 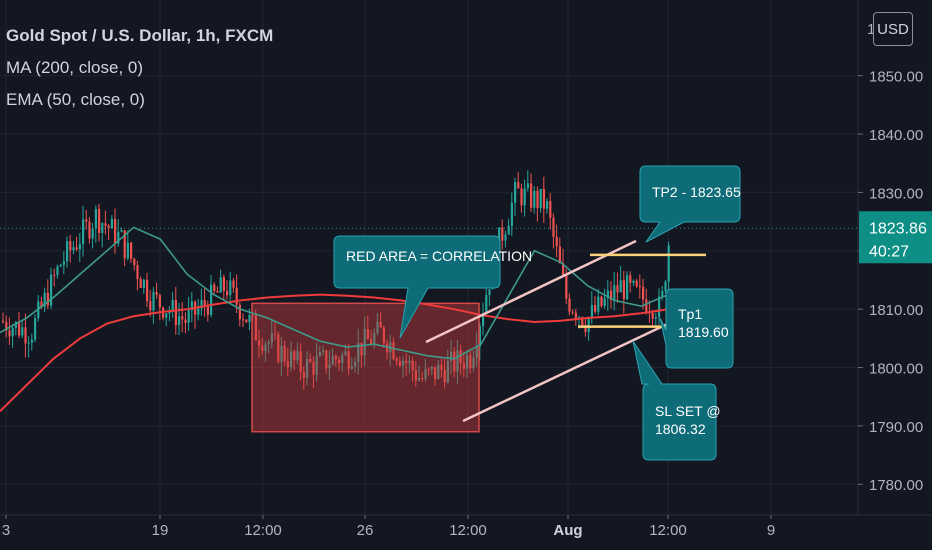 What do you see at coordinates (896, 485) in the screenshot?
I see `price-tick-label: 1780.00` at bounding box center [896, 485].